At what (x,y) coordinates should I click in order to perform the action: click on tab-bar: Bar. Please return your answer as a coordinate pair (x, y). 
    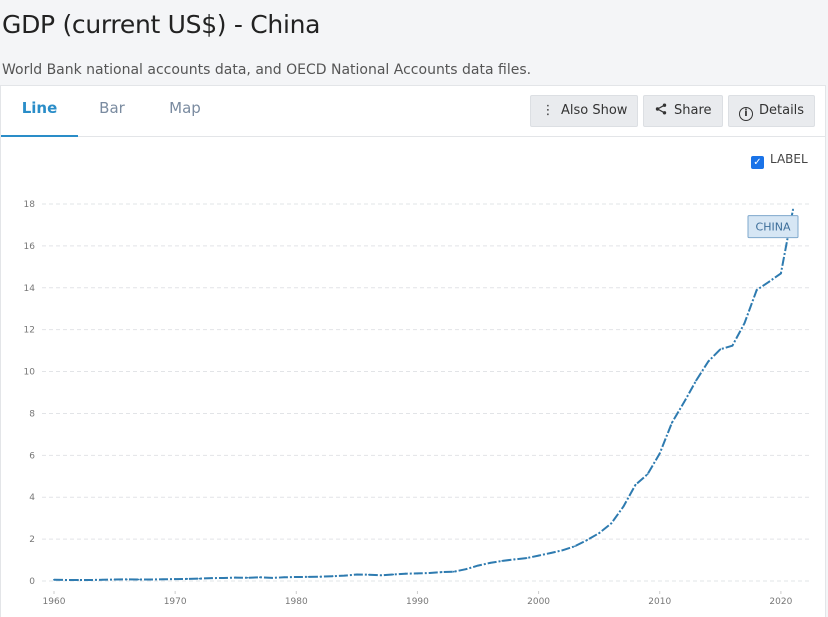
    Looking at the image, I should click on (112, 108).